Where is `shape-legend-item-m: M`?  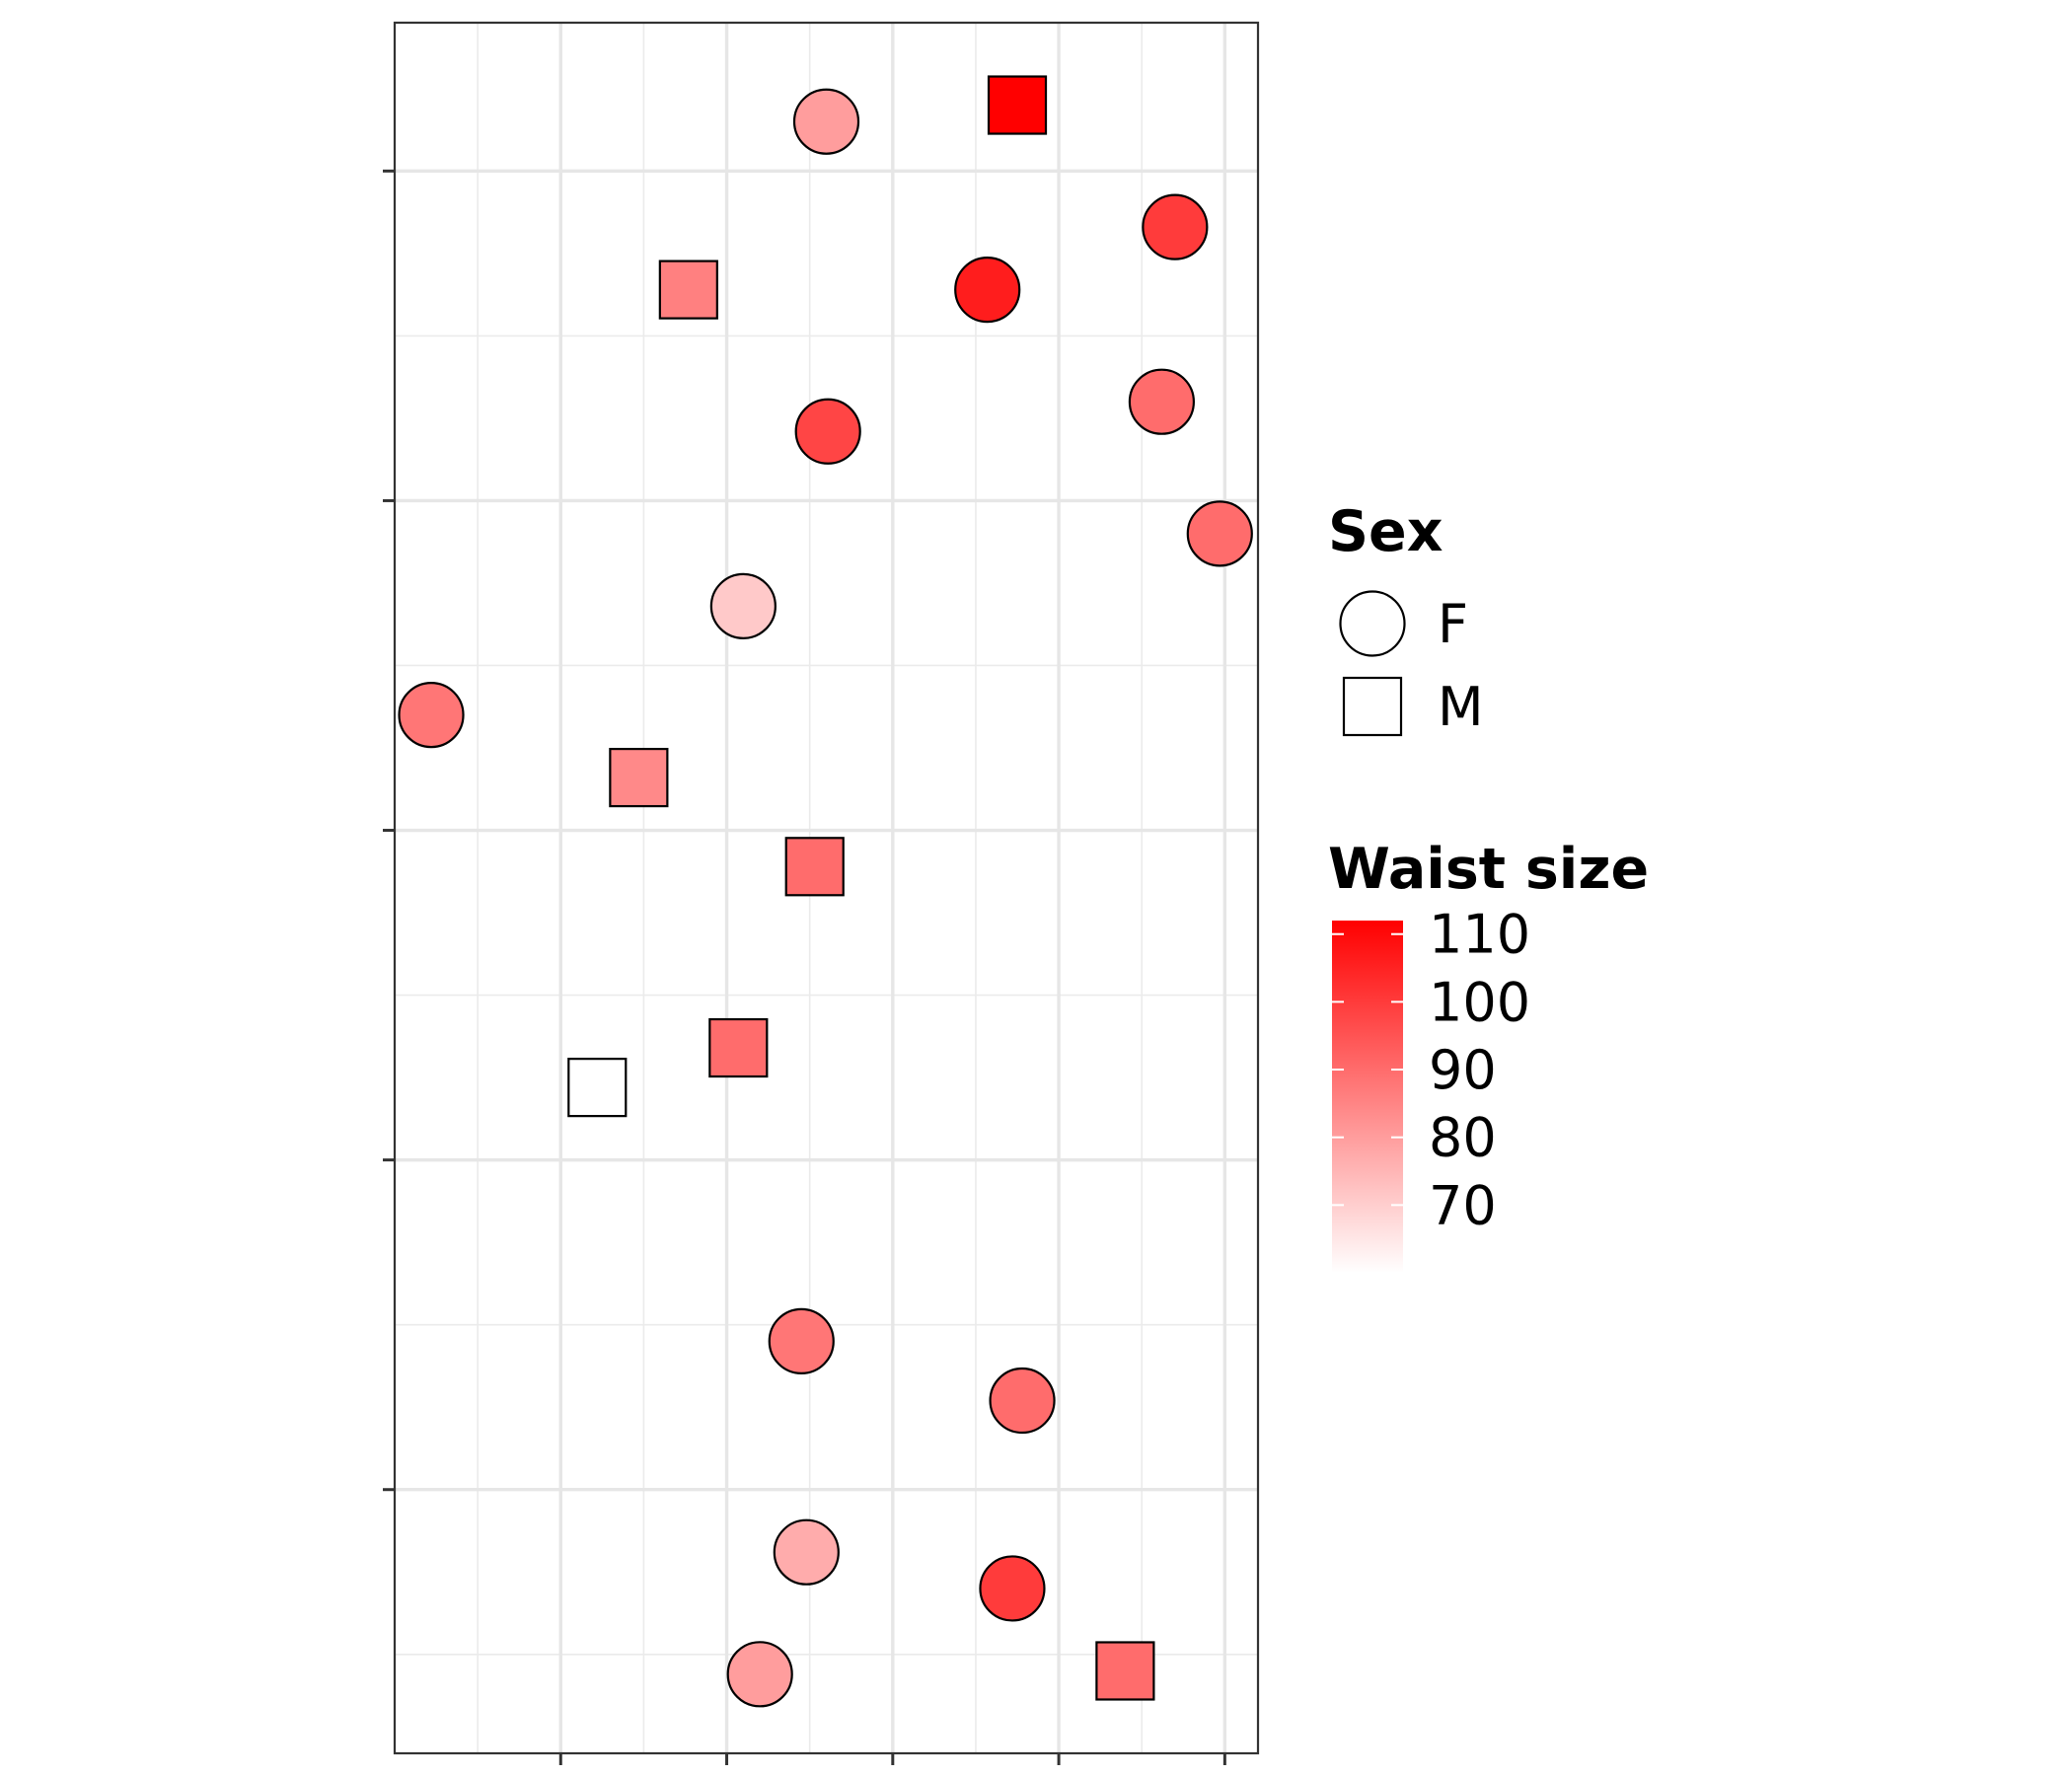 shape-legend-item-m: M is located at coordinates (1413, 707).